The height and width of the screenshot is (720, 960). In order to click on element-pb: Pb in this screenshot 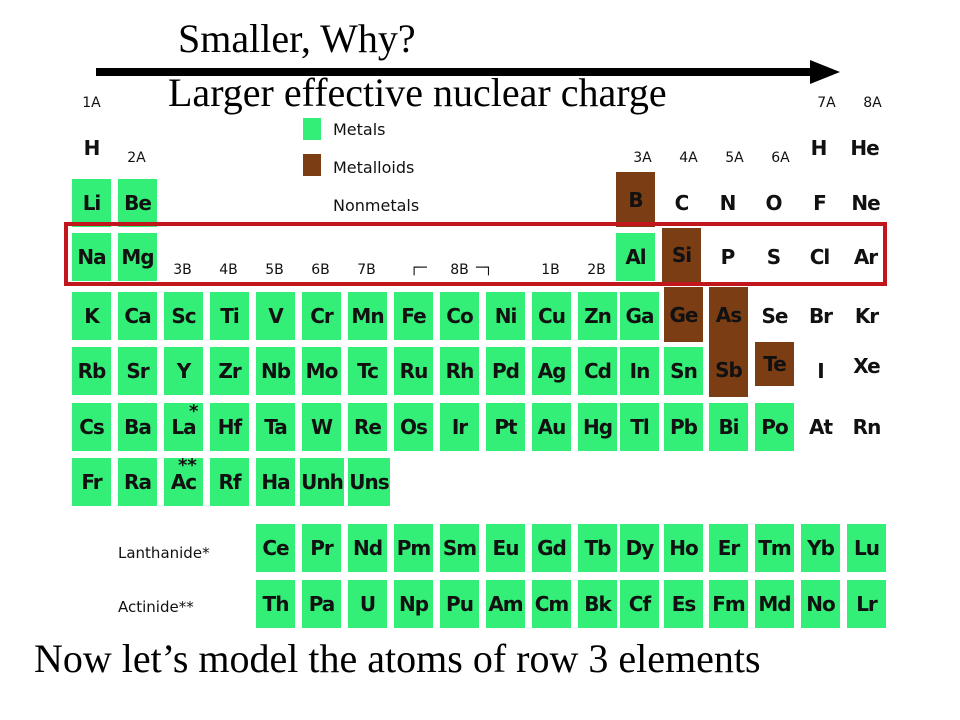, I will do `click(683, 427)`.